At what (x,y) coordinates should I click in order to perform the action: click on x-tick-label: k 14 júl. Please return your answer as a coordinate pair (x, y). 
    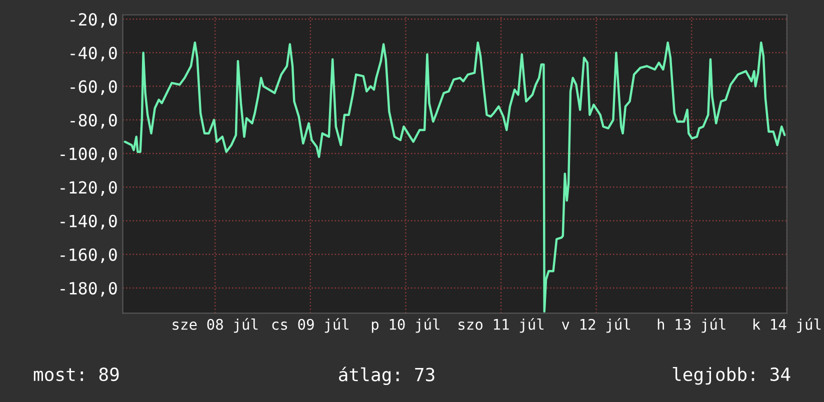
    Looking at the image, I should click on (787, 325).